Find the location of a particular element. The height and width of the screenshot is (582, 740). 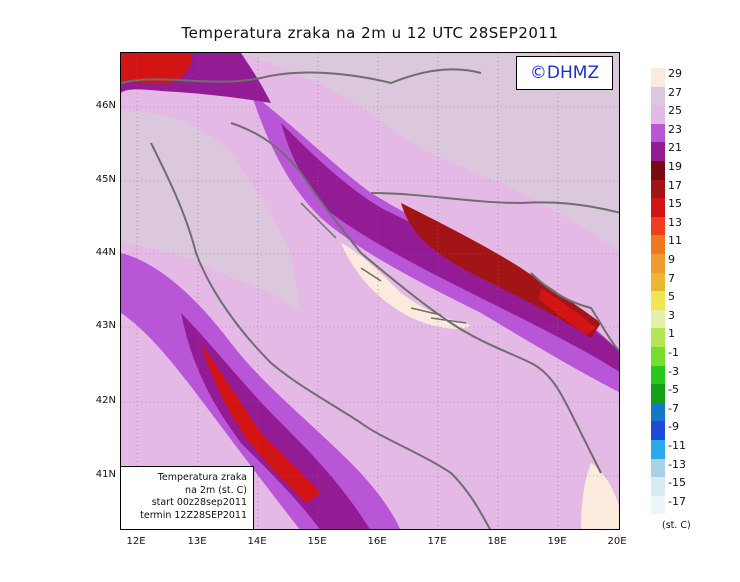

colorbar-label: -13 is located at coordinates (677, 464).